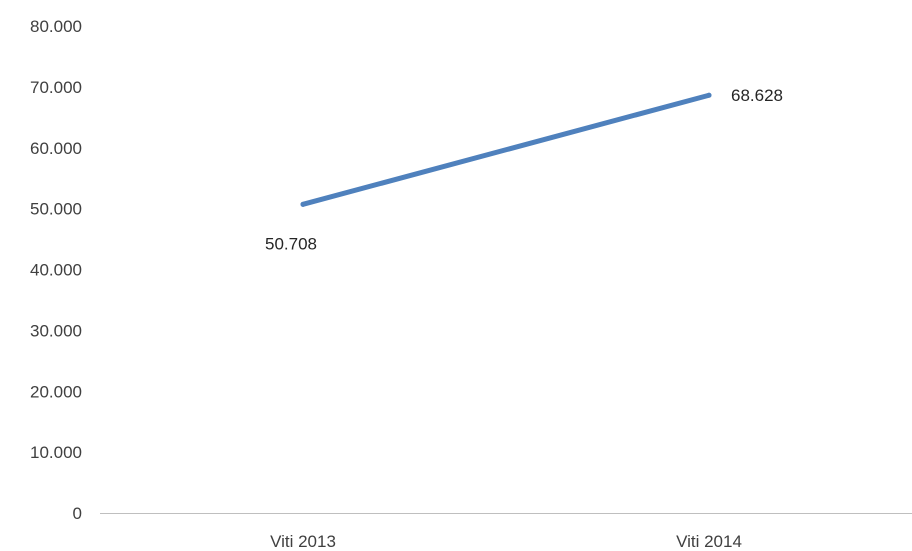  Describe the element at coordinates (77, 513) in the screenshot. I see `y-tick-label: 0` at that location.